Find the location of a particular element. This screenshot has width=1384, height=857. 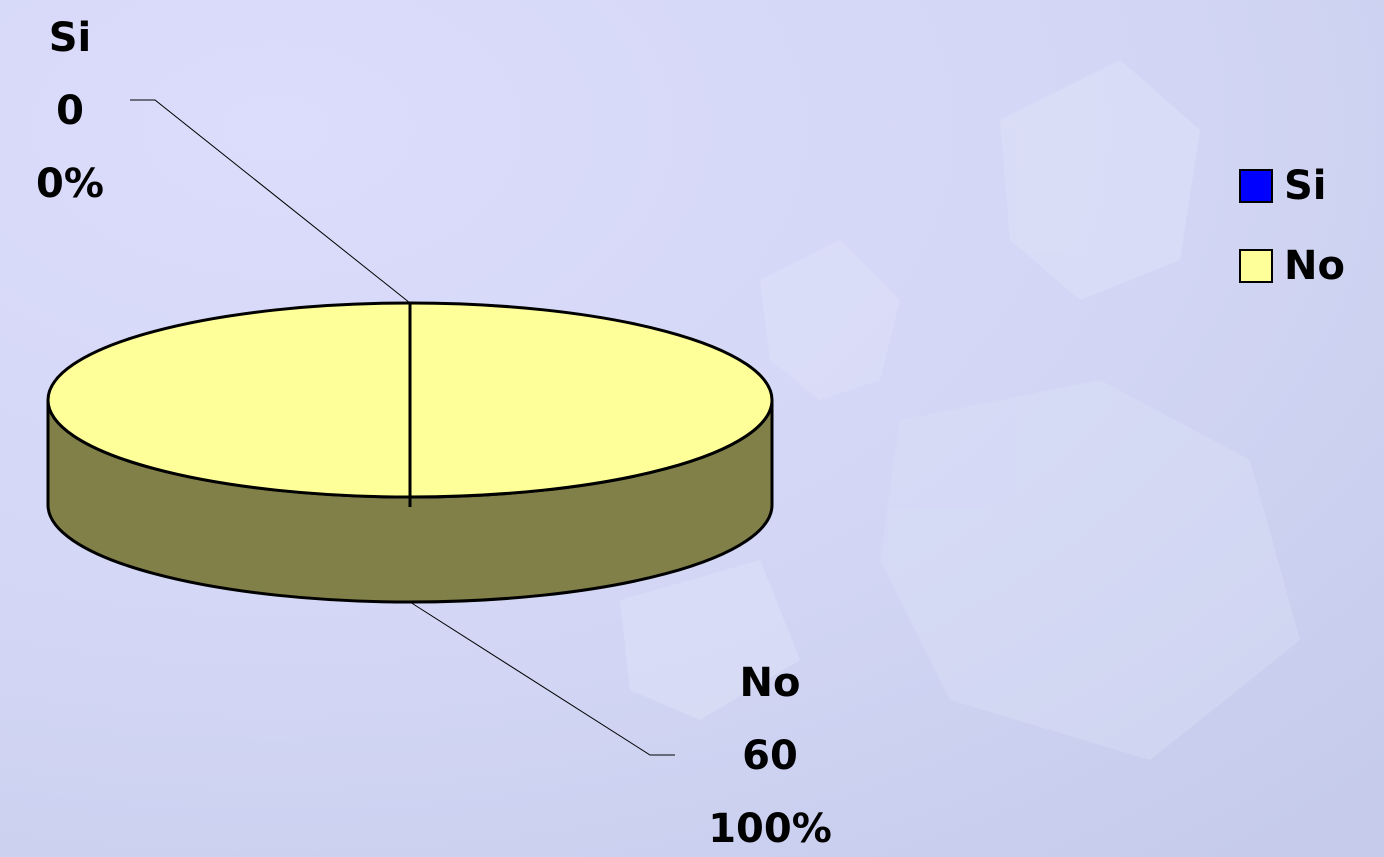

legend-label: Si is located at coordinates (1305, 186).